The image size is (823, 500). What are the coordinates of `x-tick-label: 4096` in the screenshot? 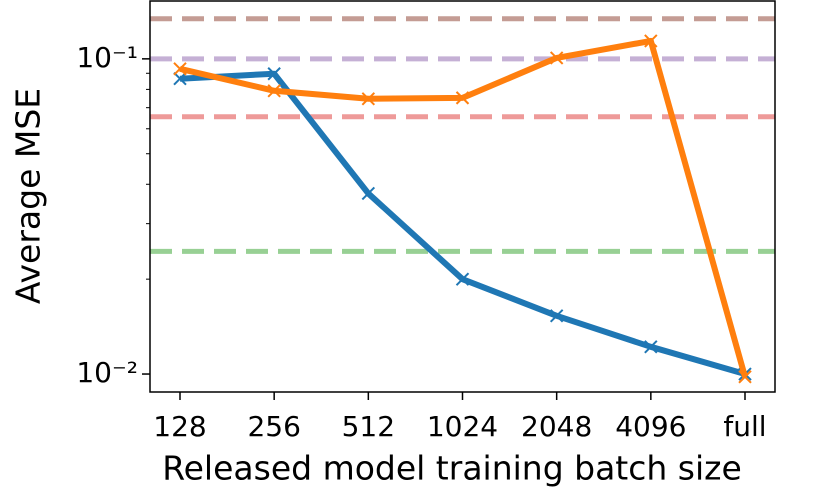 It's located at (650, 426).